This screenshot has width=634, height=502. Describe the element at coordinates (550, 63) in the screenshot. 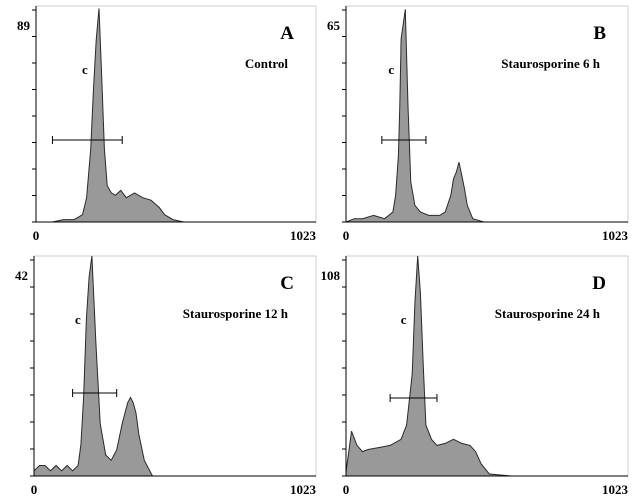

I see `condition-label: Staurosporine 6 h` at that location.